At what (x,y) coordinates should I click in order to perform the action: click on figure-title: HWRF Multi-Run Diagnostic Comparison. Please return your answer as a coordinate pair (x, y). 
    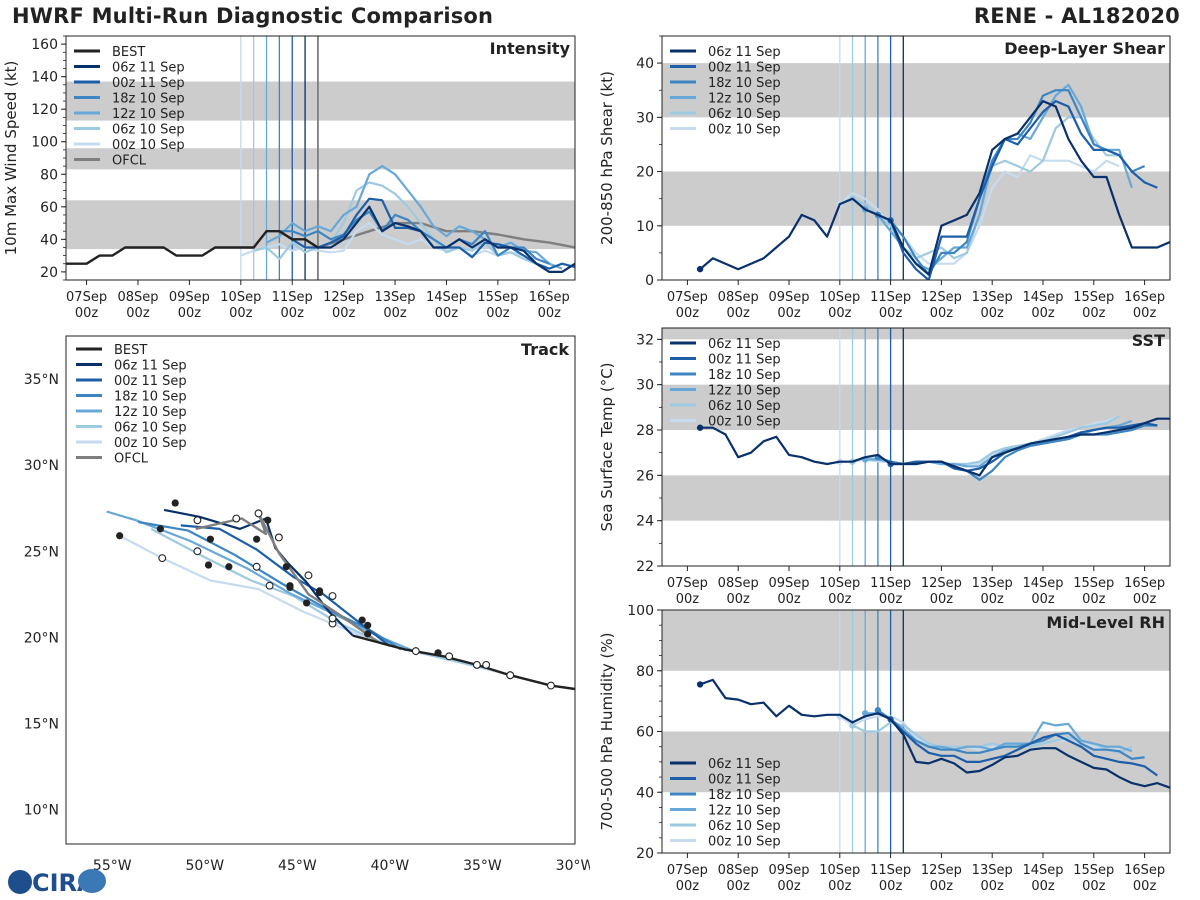
    Looking at the image, I should click on (253, 16).